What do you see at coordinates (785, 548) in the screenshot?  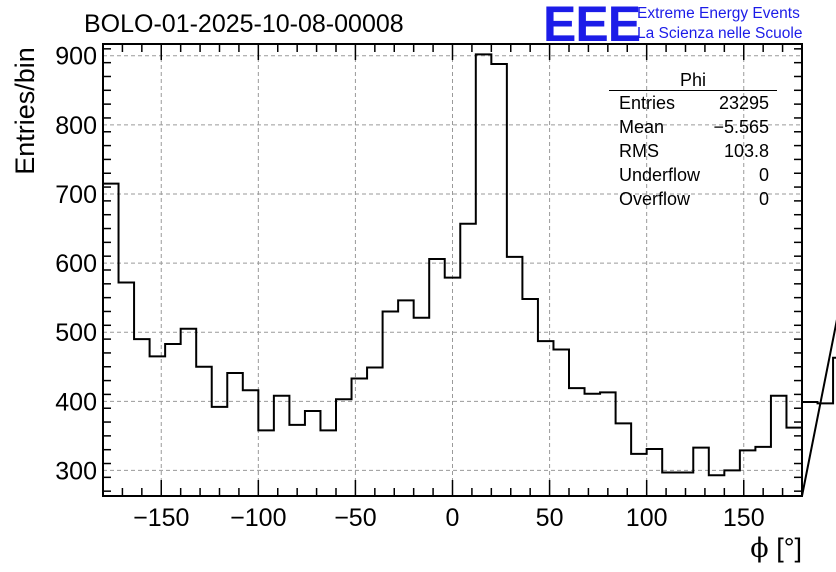 I see `x-axis-unit: [°]` at bounding box center [785, 548].